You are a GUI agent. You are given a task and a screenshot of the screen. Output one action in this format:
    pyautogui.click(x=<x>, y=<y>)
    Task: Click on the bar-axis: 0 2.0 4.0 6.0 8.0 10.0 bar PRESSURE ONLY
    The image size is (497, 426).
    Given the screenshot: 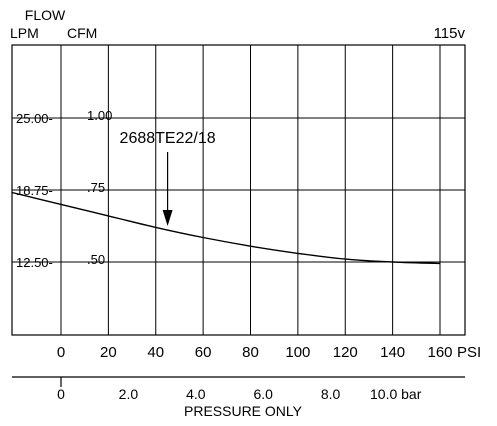 What is the action you would take?
    pyautogui.click(x=238, y=397)
    